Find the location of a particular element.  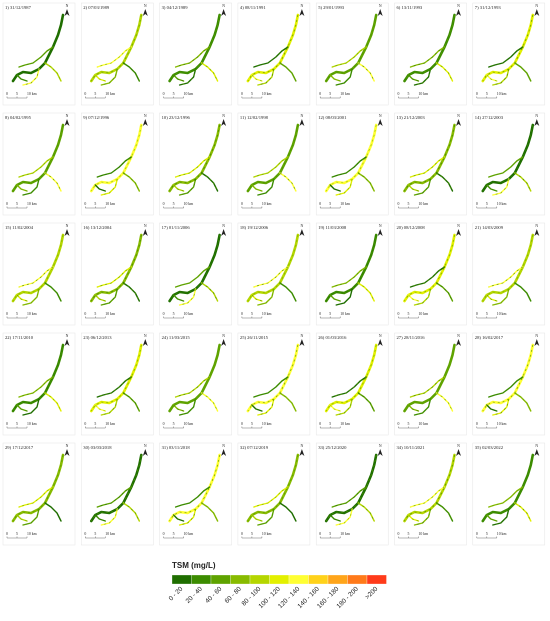

legend-title: TSM (mg/L) is located at coordinates (194, 565).